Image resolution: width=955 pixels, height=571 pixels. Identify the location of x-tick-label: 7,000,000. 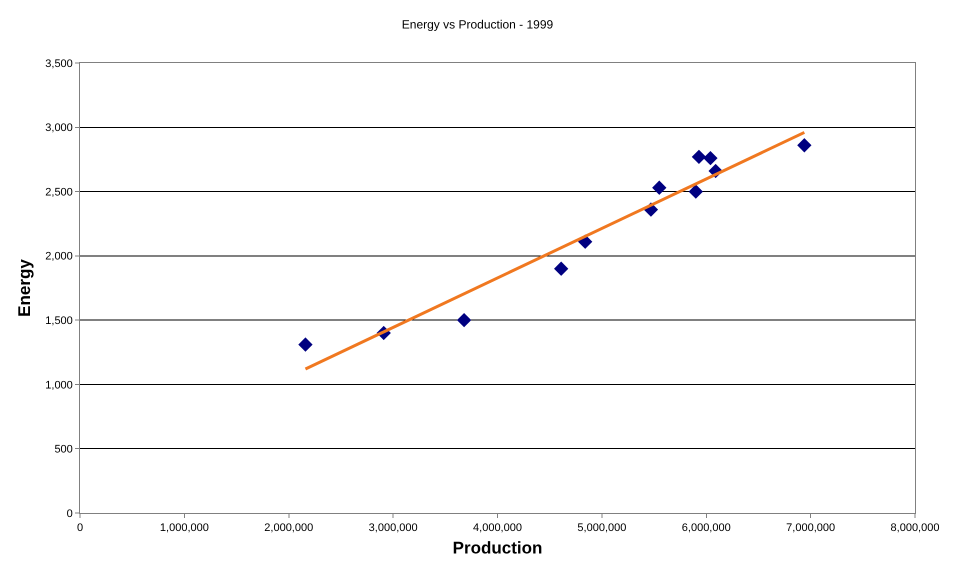
(811, 528).